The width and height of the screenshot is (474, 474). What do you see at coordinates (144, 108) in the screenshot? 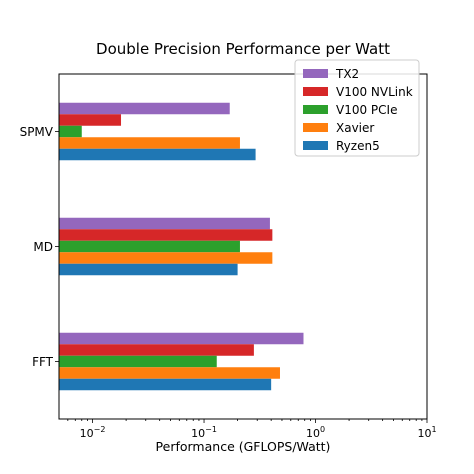
I see `bar-spmv-tx2` at bounding box center [144, 108].